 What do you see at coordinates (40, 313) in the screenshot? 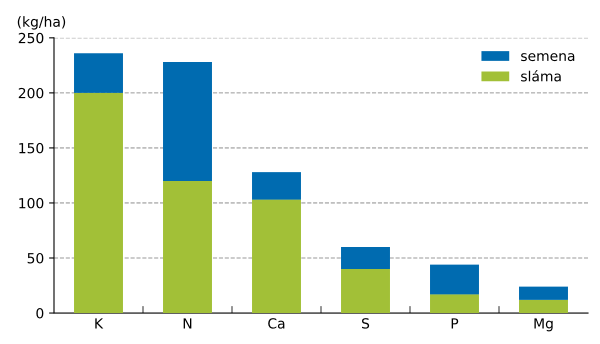
I see `y-tick-label: 0` at bounding box center [40, 313].